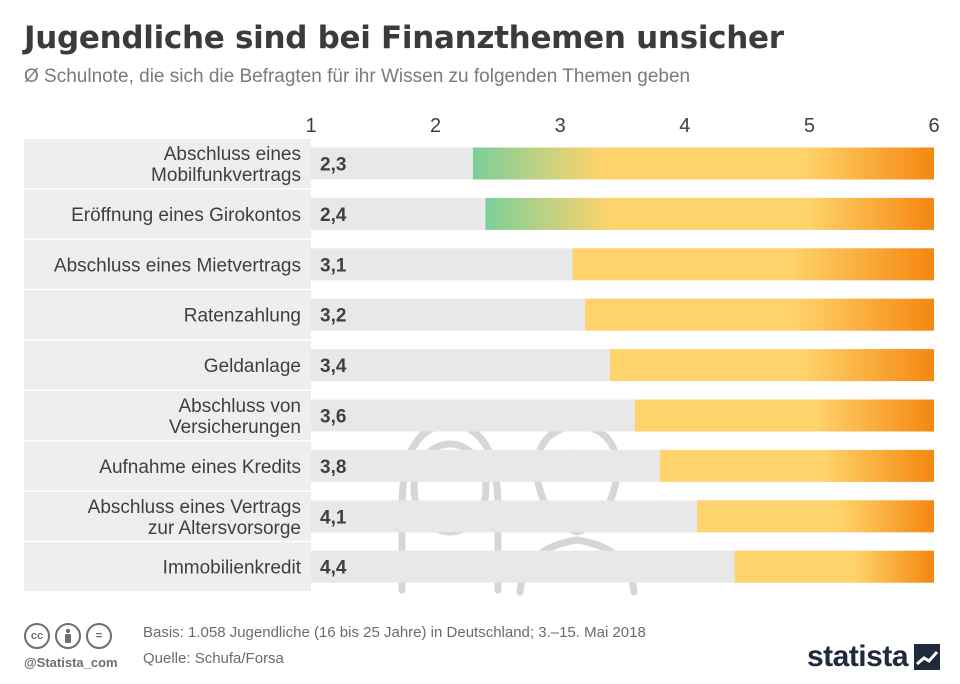  I want to click on attribution-icon, so click(68, 636).